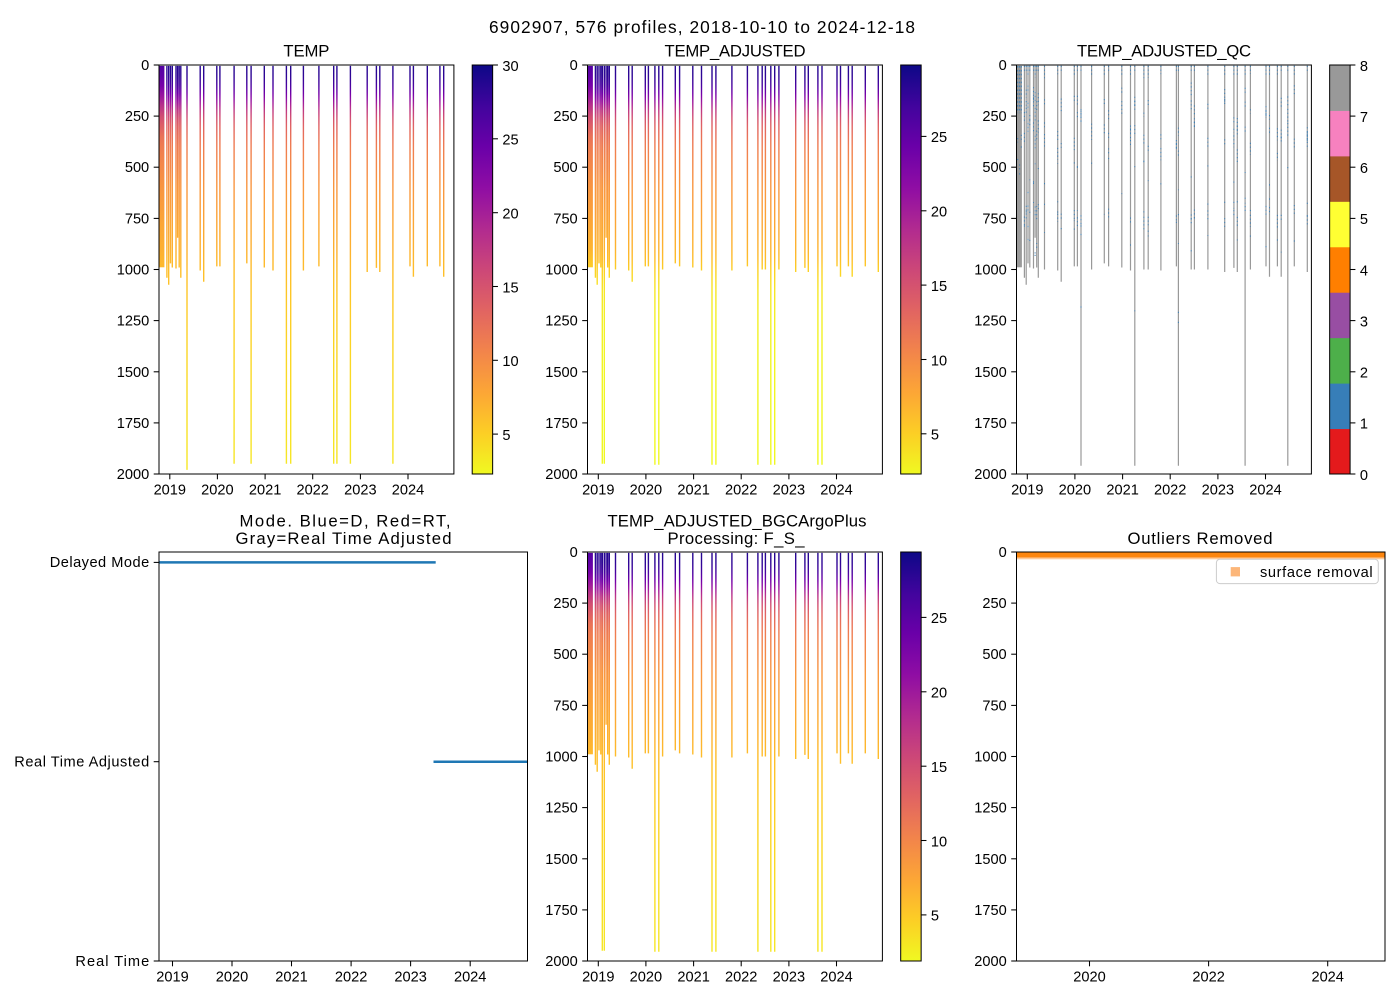 This screenshot has height=1000, width=1400. What do you see at coordinates (112, 962) in the screenshot?
I see `svg-text: Real Time` at bounding box center [112, 962].